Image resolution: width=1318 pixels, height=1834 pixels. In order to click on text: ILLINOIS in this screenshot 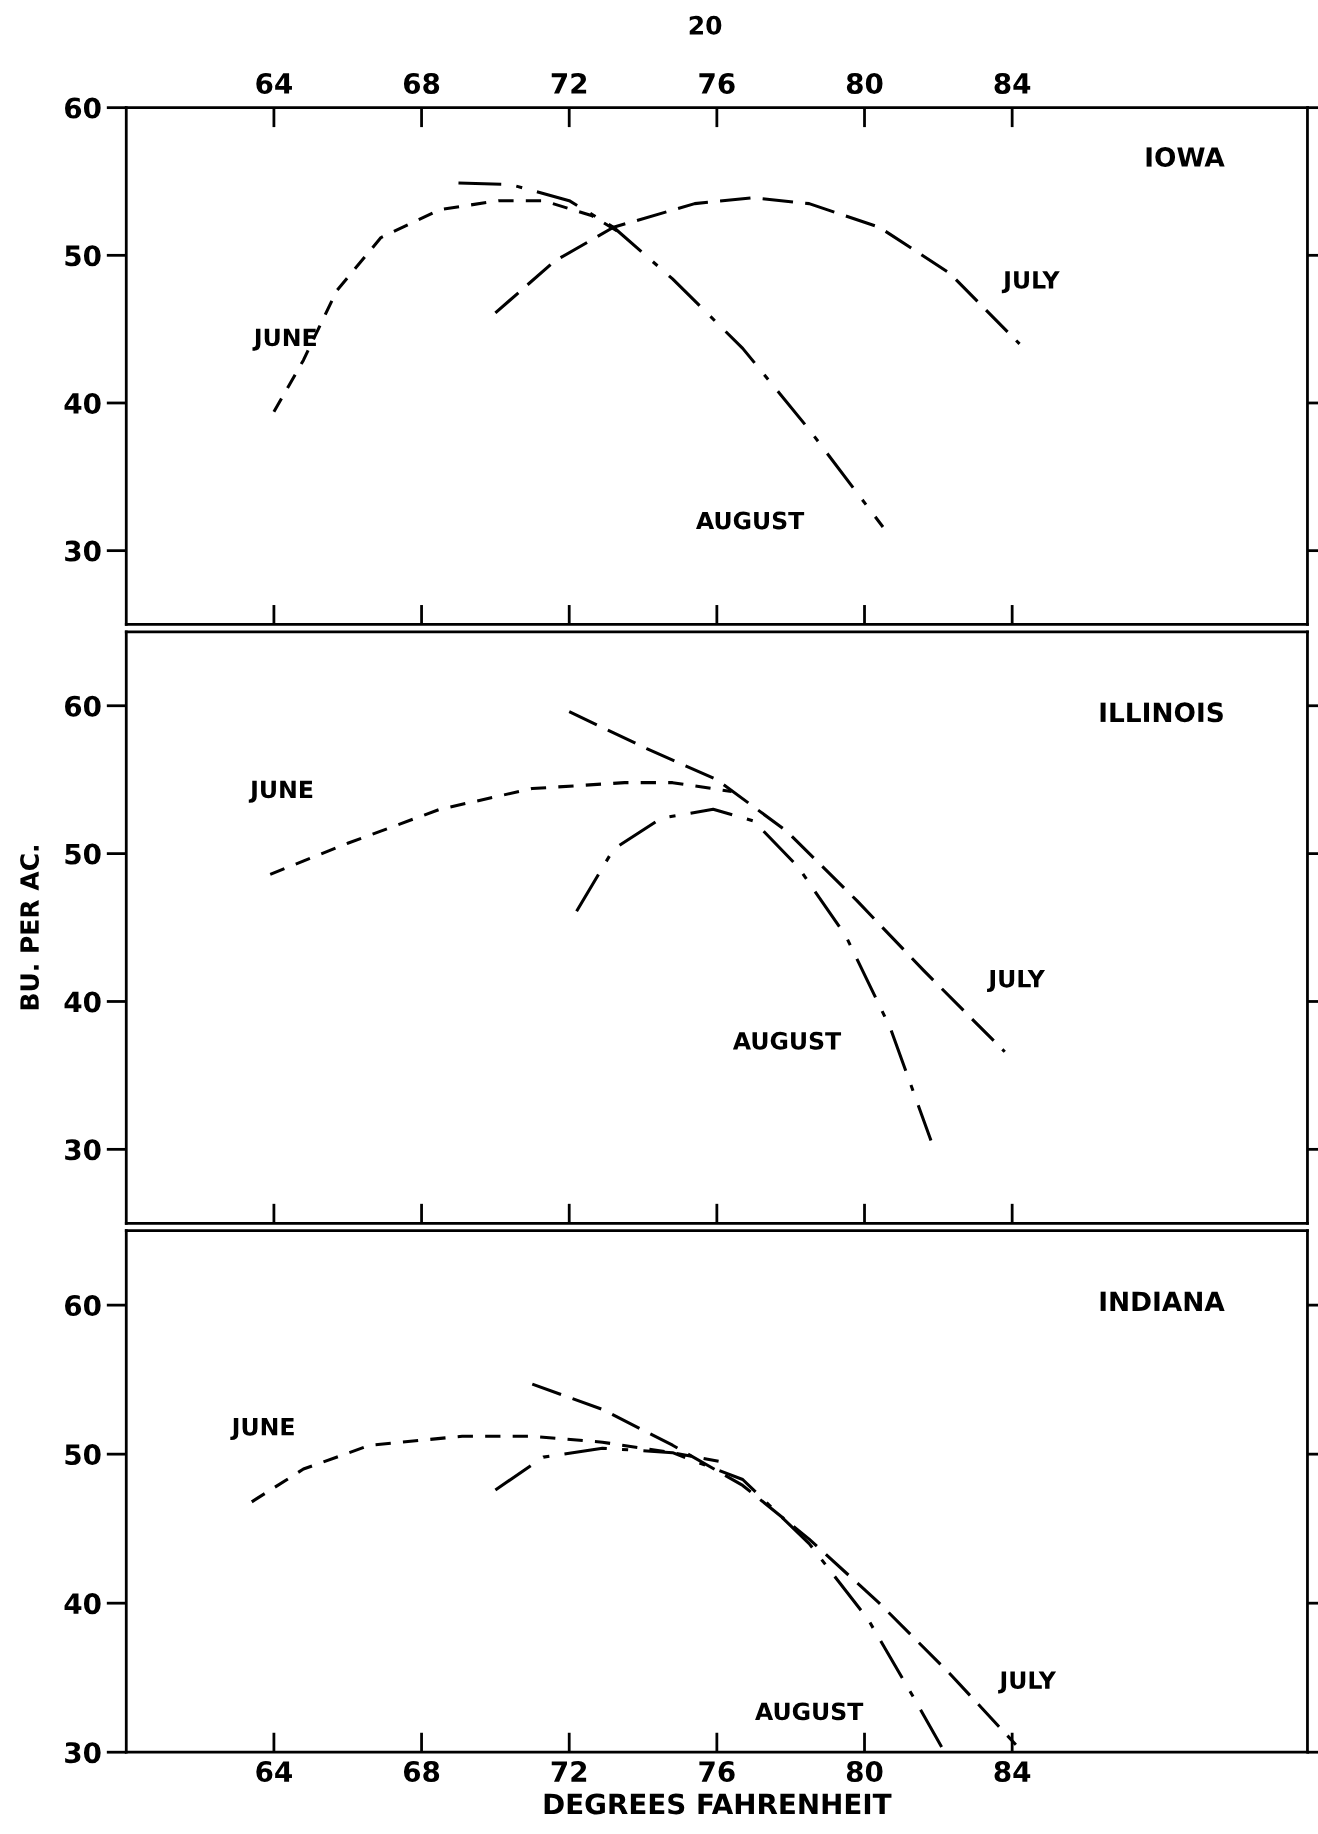, I will do `click(1161, 712)`.